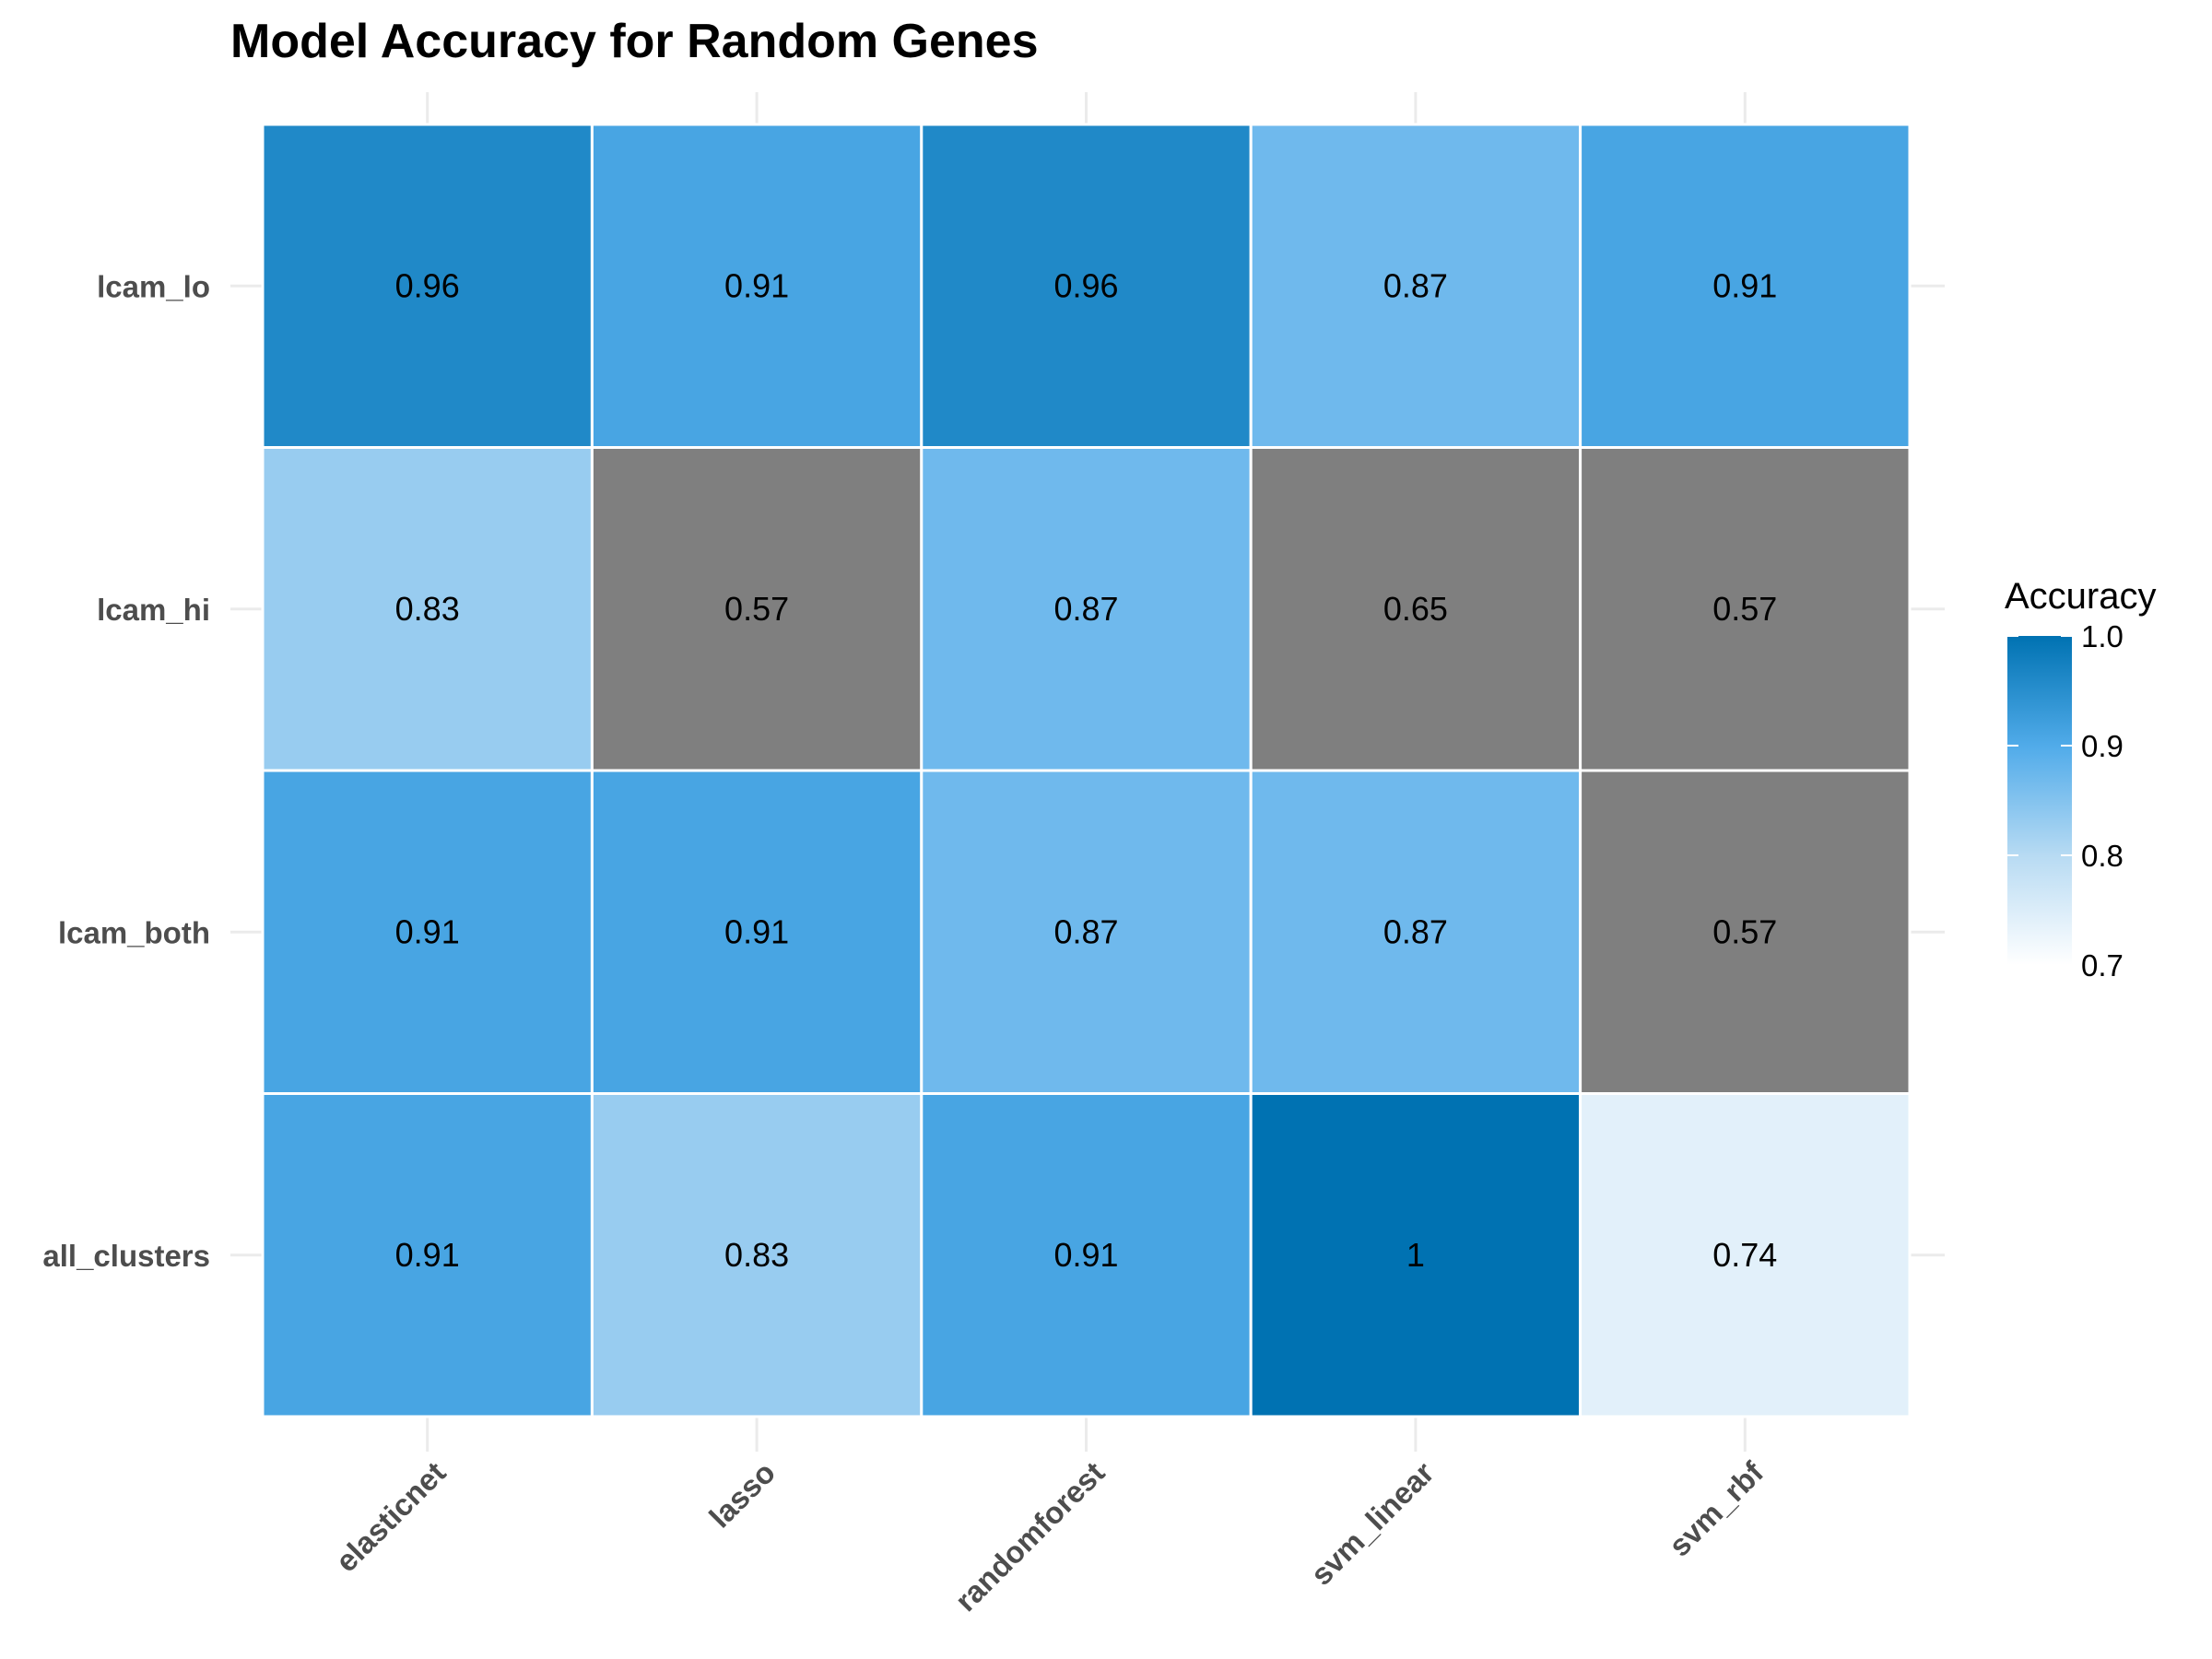 The height and width of the screenshot is (1659, 2212). What do you see at coordinates (1030, 1536) in the screenshot?
I see `x-tick-label: randomforest` at bounding box center [1030, 1536].